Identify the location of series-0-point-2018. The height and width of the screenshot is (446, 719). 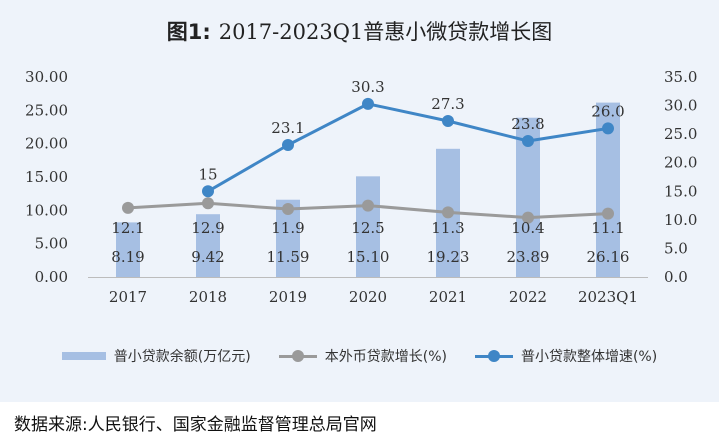
(208, 203).